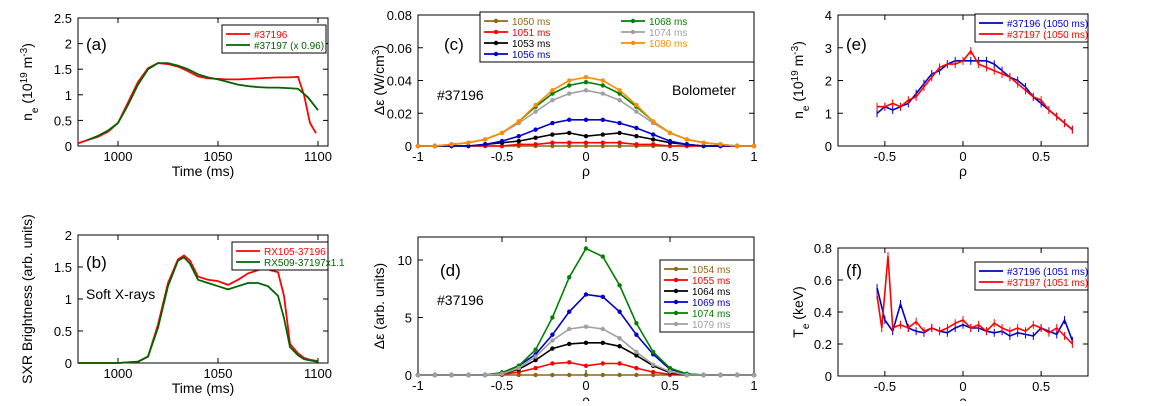 This screenshot has width=1168, height=406. I want to click on y-tick-label: 0.06, so click(399, 48).